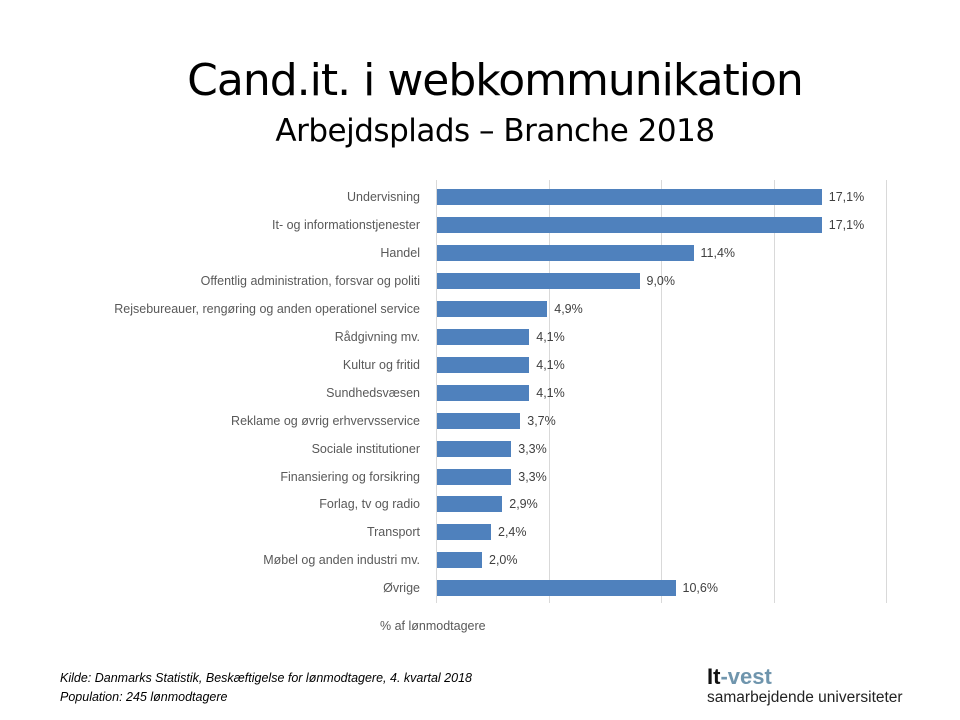 The height and width of the screenshot is (720, 960). What do you see at coordinates (495, 80) in the screenshot?
I see `page-title: Cand.it. i webkommunikation` at bounding box center [495, 80].